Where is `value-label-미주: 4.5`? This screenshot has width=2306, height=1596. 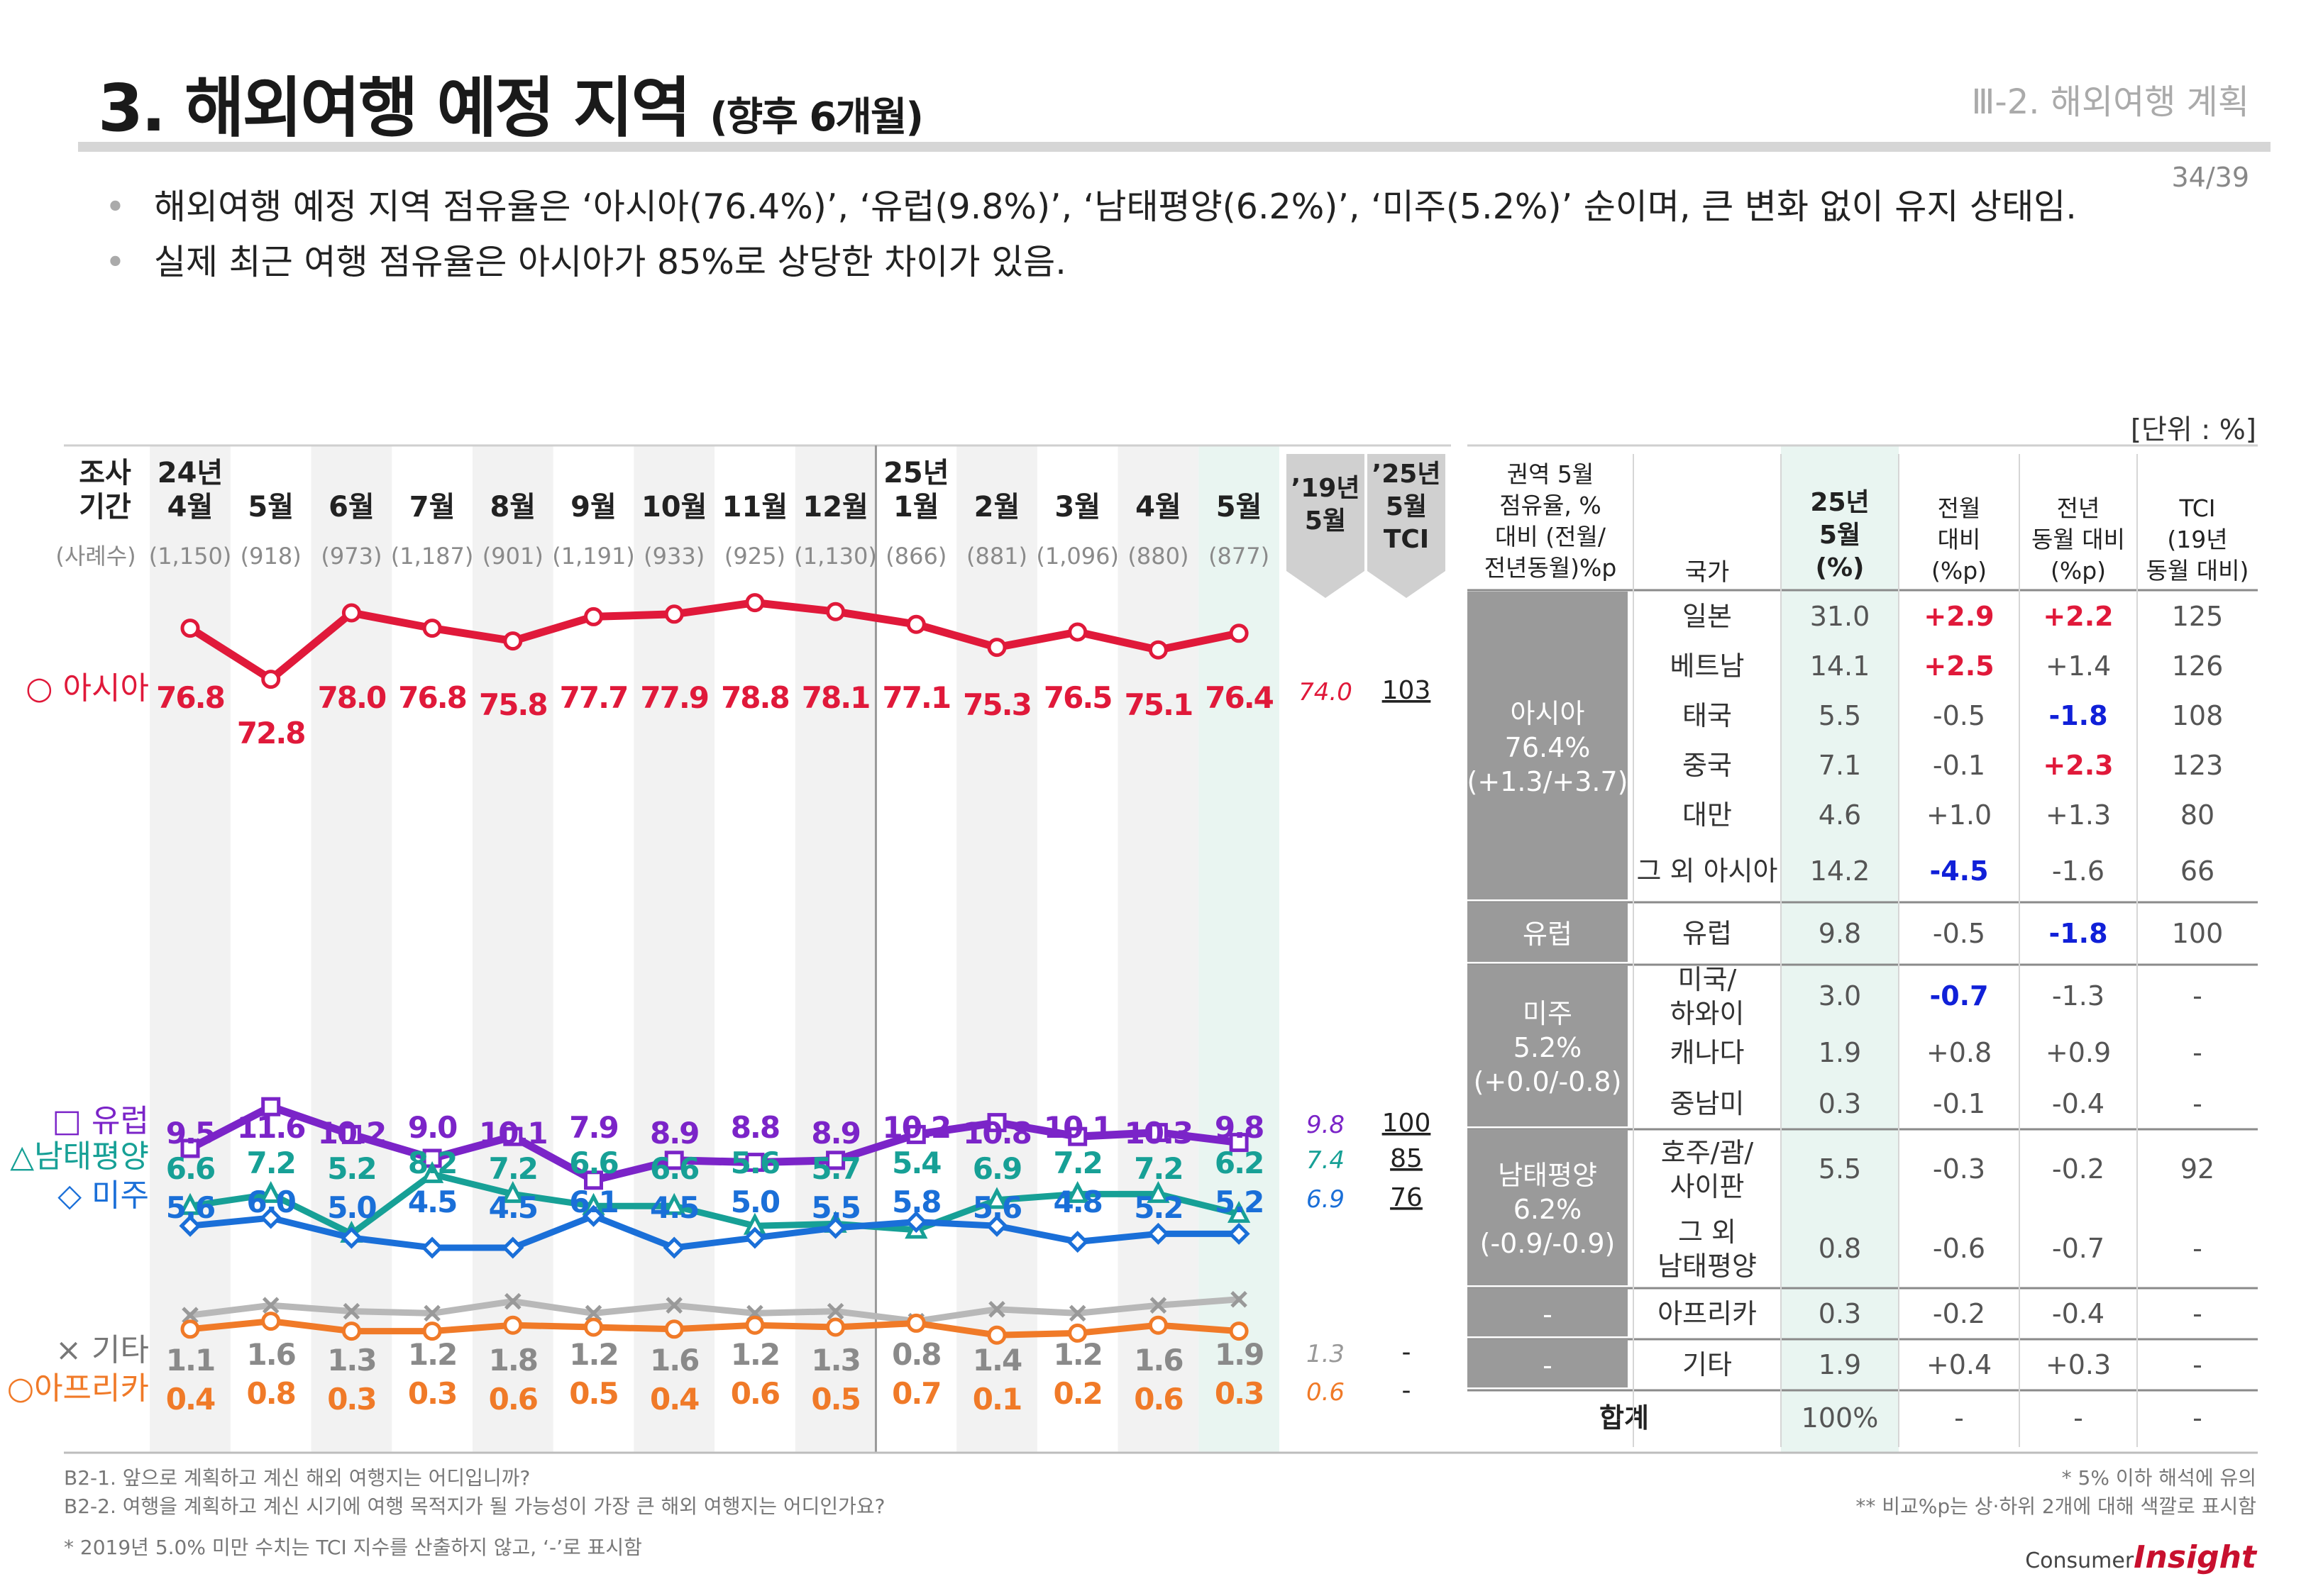 value-label-미주: 4.5 is located at coordinates (513, 1207).